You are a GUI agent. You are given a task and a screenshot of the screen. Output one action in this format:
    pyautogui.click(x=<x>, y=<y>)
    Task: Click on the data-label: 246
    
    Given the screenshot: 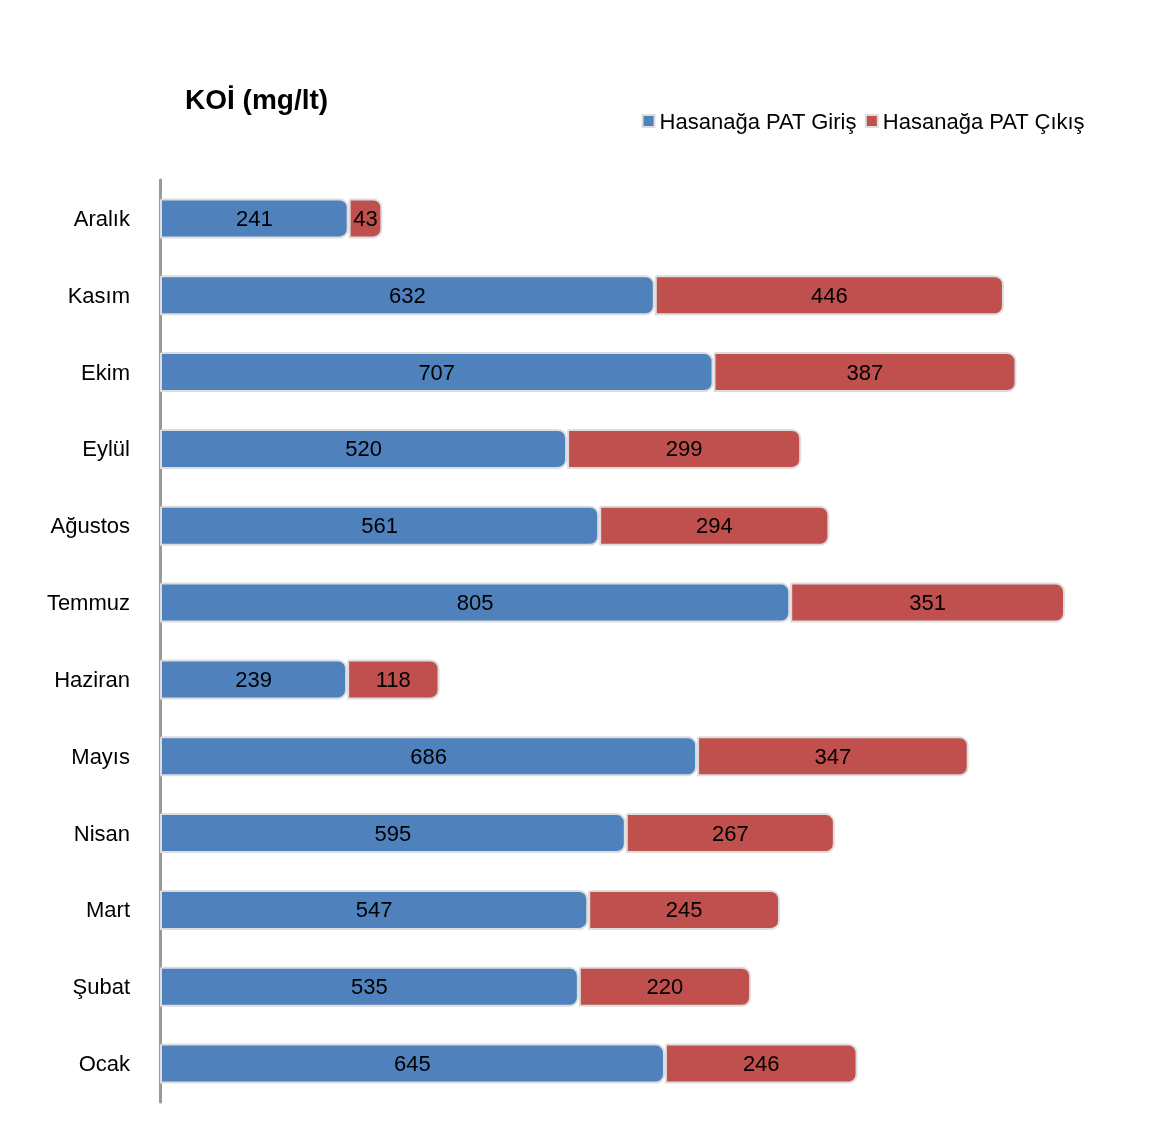 What is the action you would take?
    pyautogui.click(x=761, y=1064)
    